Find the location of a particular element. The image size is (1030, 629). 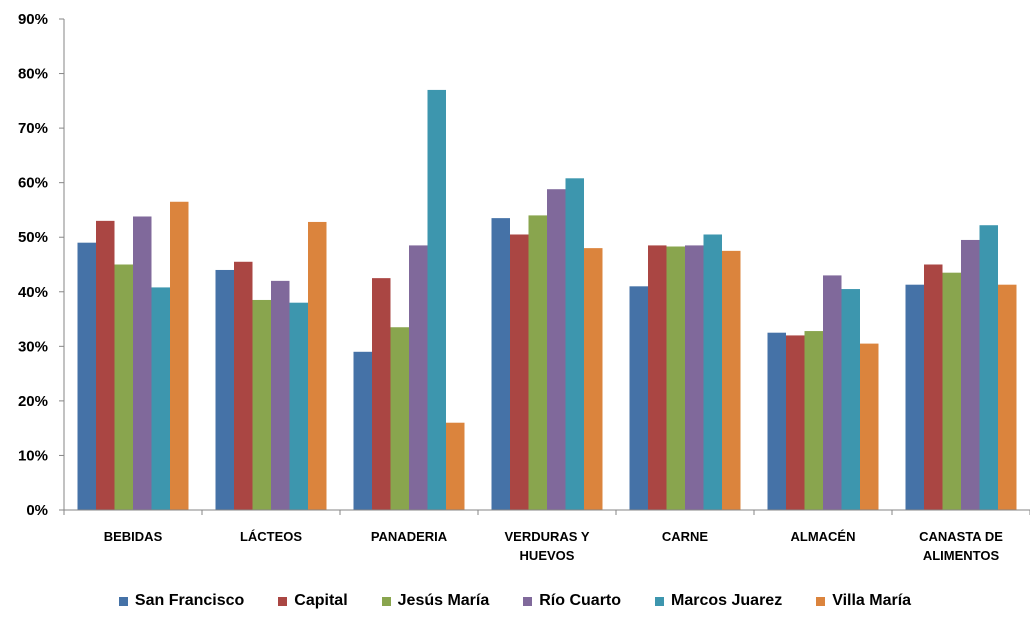

legend-label: Capital is located at coordinates (321, 600).